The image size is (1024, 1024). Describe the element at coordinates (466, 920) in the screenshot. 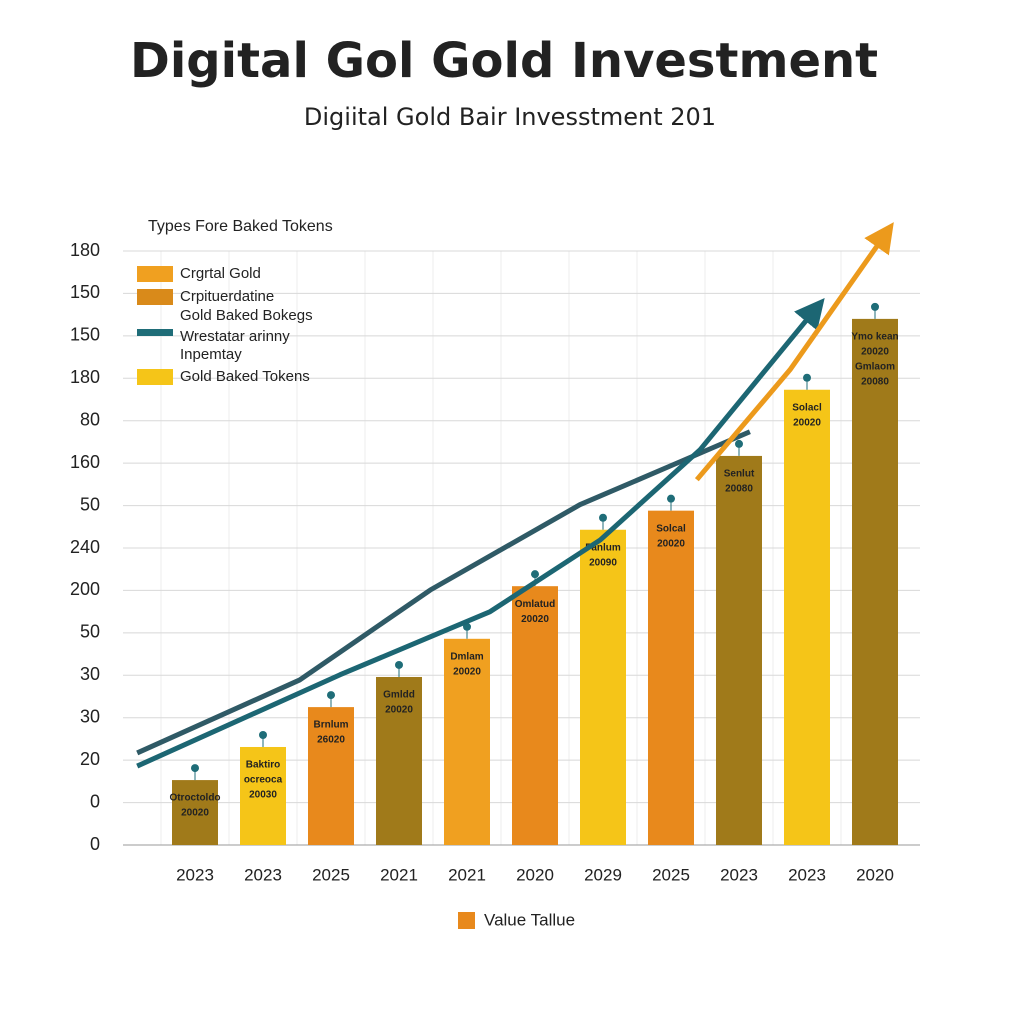

I see `bottom-legend-swatch` at that location.